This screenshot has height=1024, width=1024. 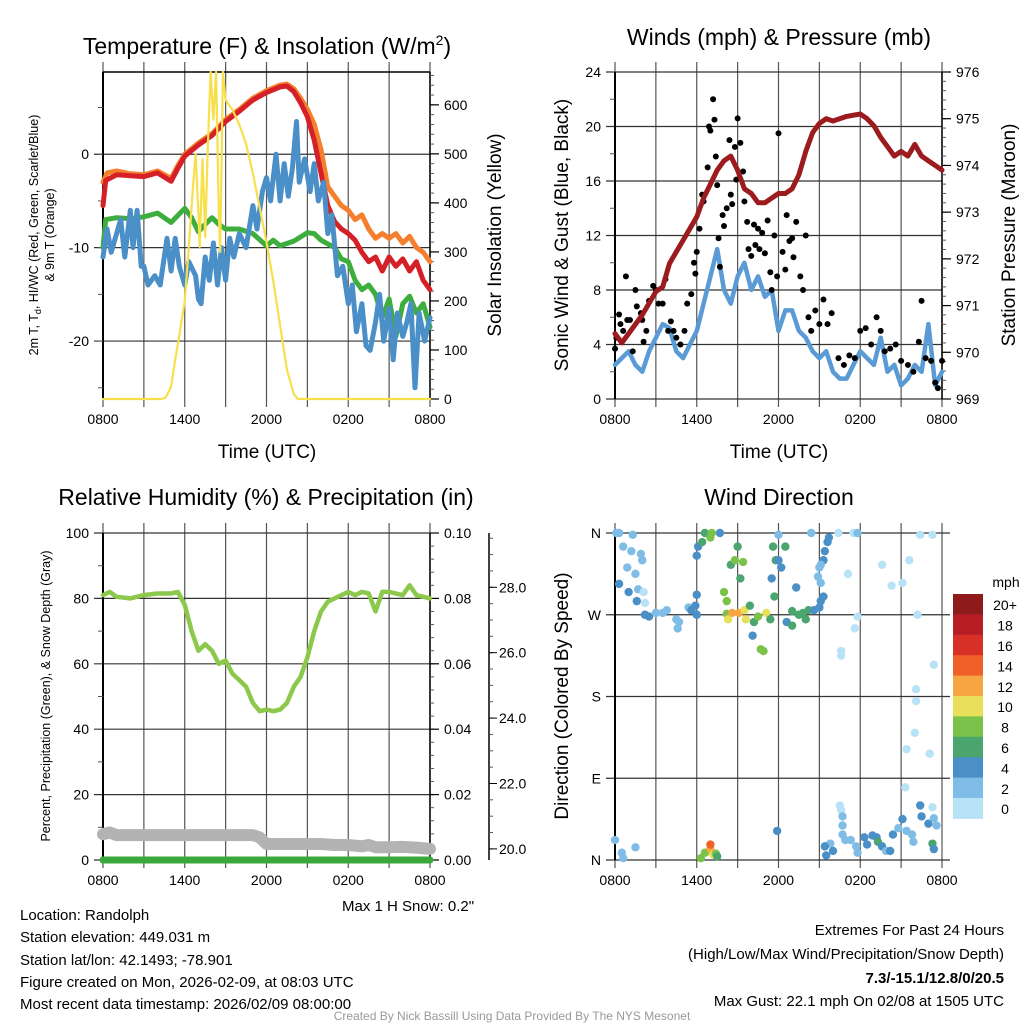 What do you see at coordinates (968, 399) in the screenshot?
I see `y2-tick-label: 969` at bounding box center [968, 399].